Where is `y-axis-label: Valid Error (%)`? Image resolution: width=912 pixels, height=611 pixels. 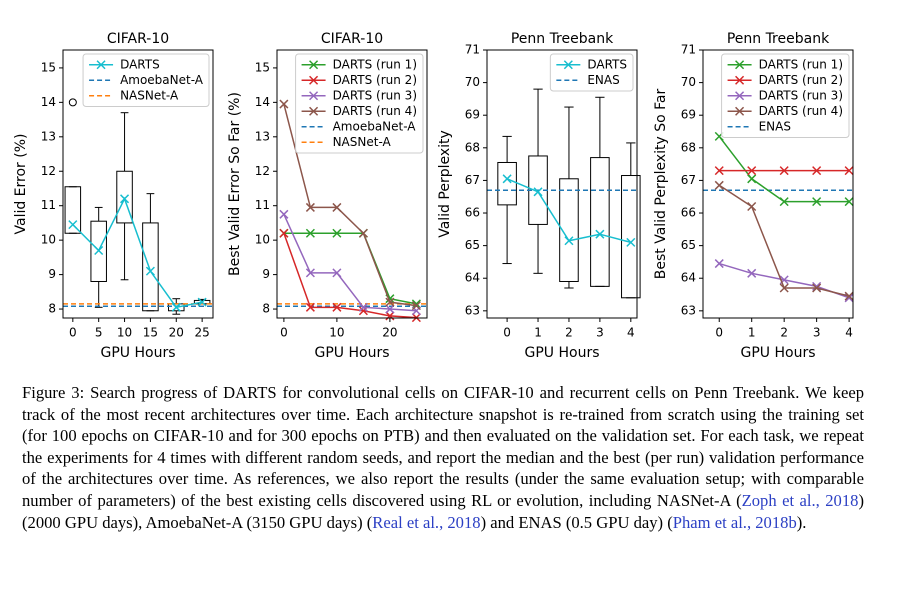 y-axis-label: Valid Error (%) is located at coordinates (21, 184).